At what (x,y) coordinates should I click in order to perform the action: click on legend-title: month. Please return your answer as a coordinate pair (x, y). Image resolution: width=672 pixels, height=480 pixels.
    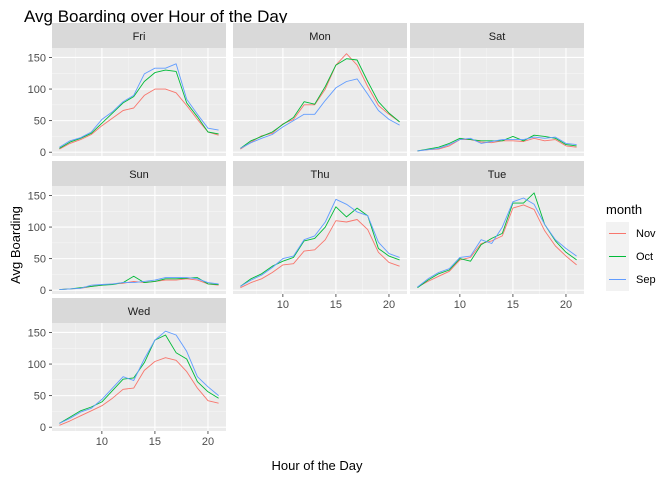
    Looking at the image, I should click on (624, 209).